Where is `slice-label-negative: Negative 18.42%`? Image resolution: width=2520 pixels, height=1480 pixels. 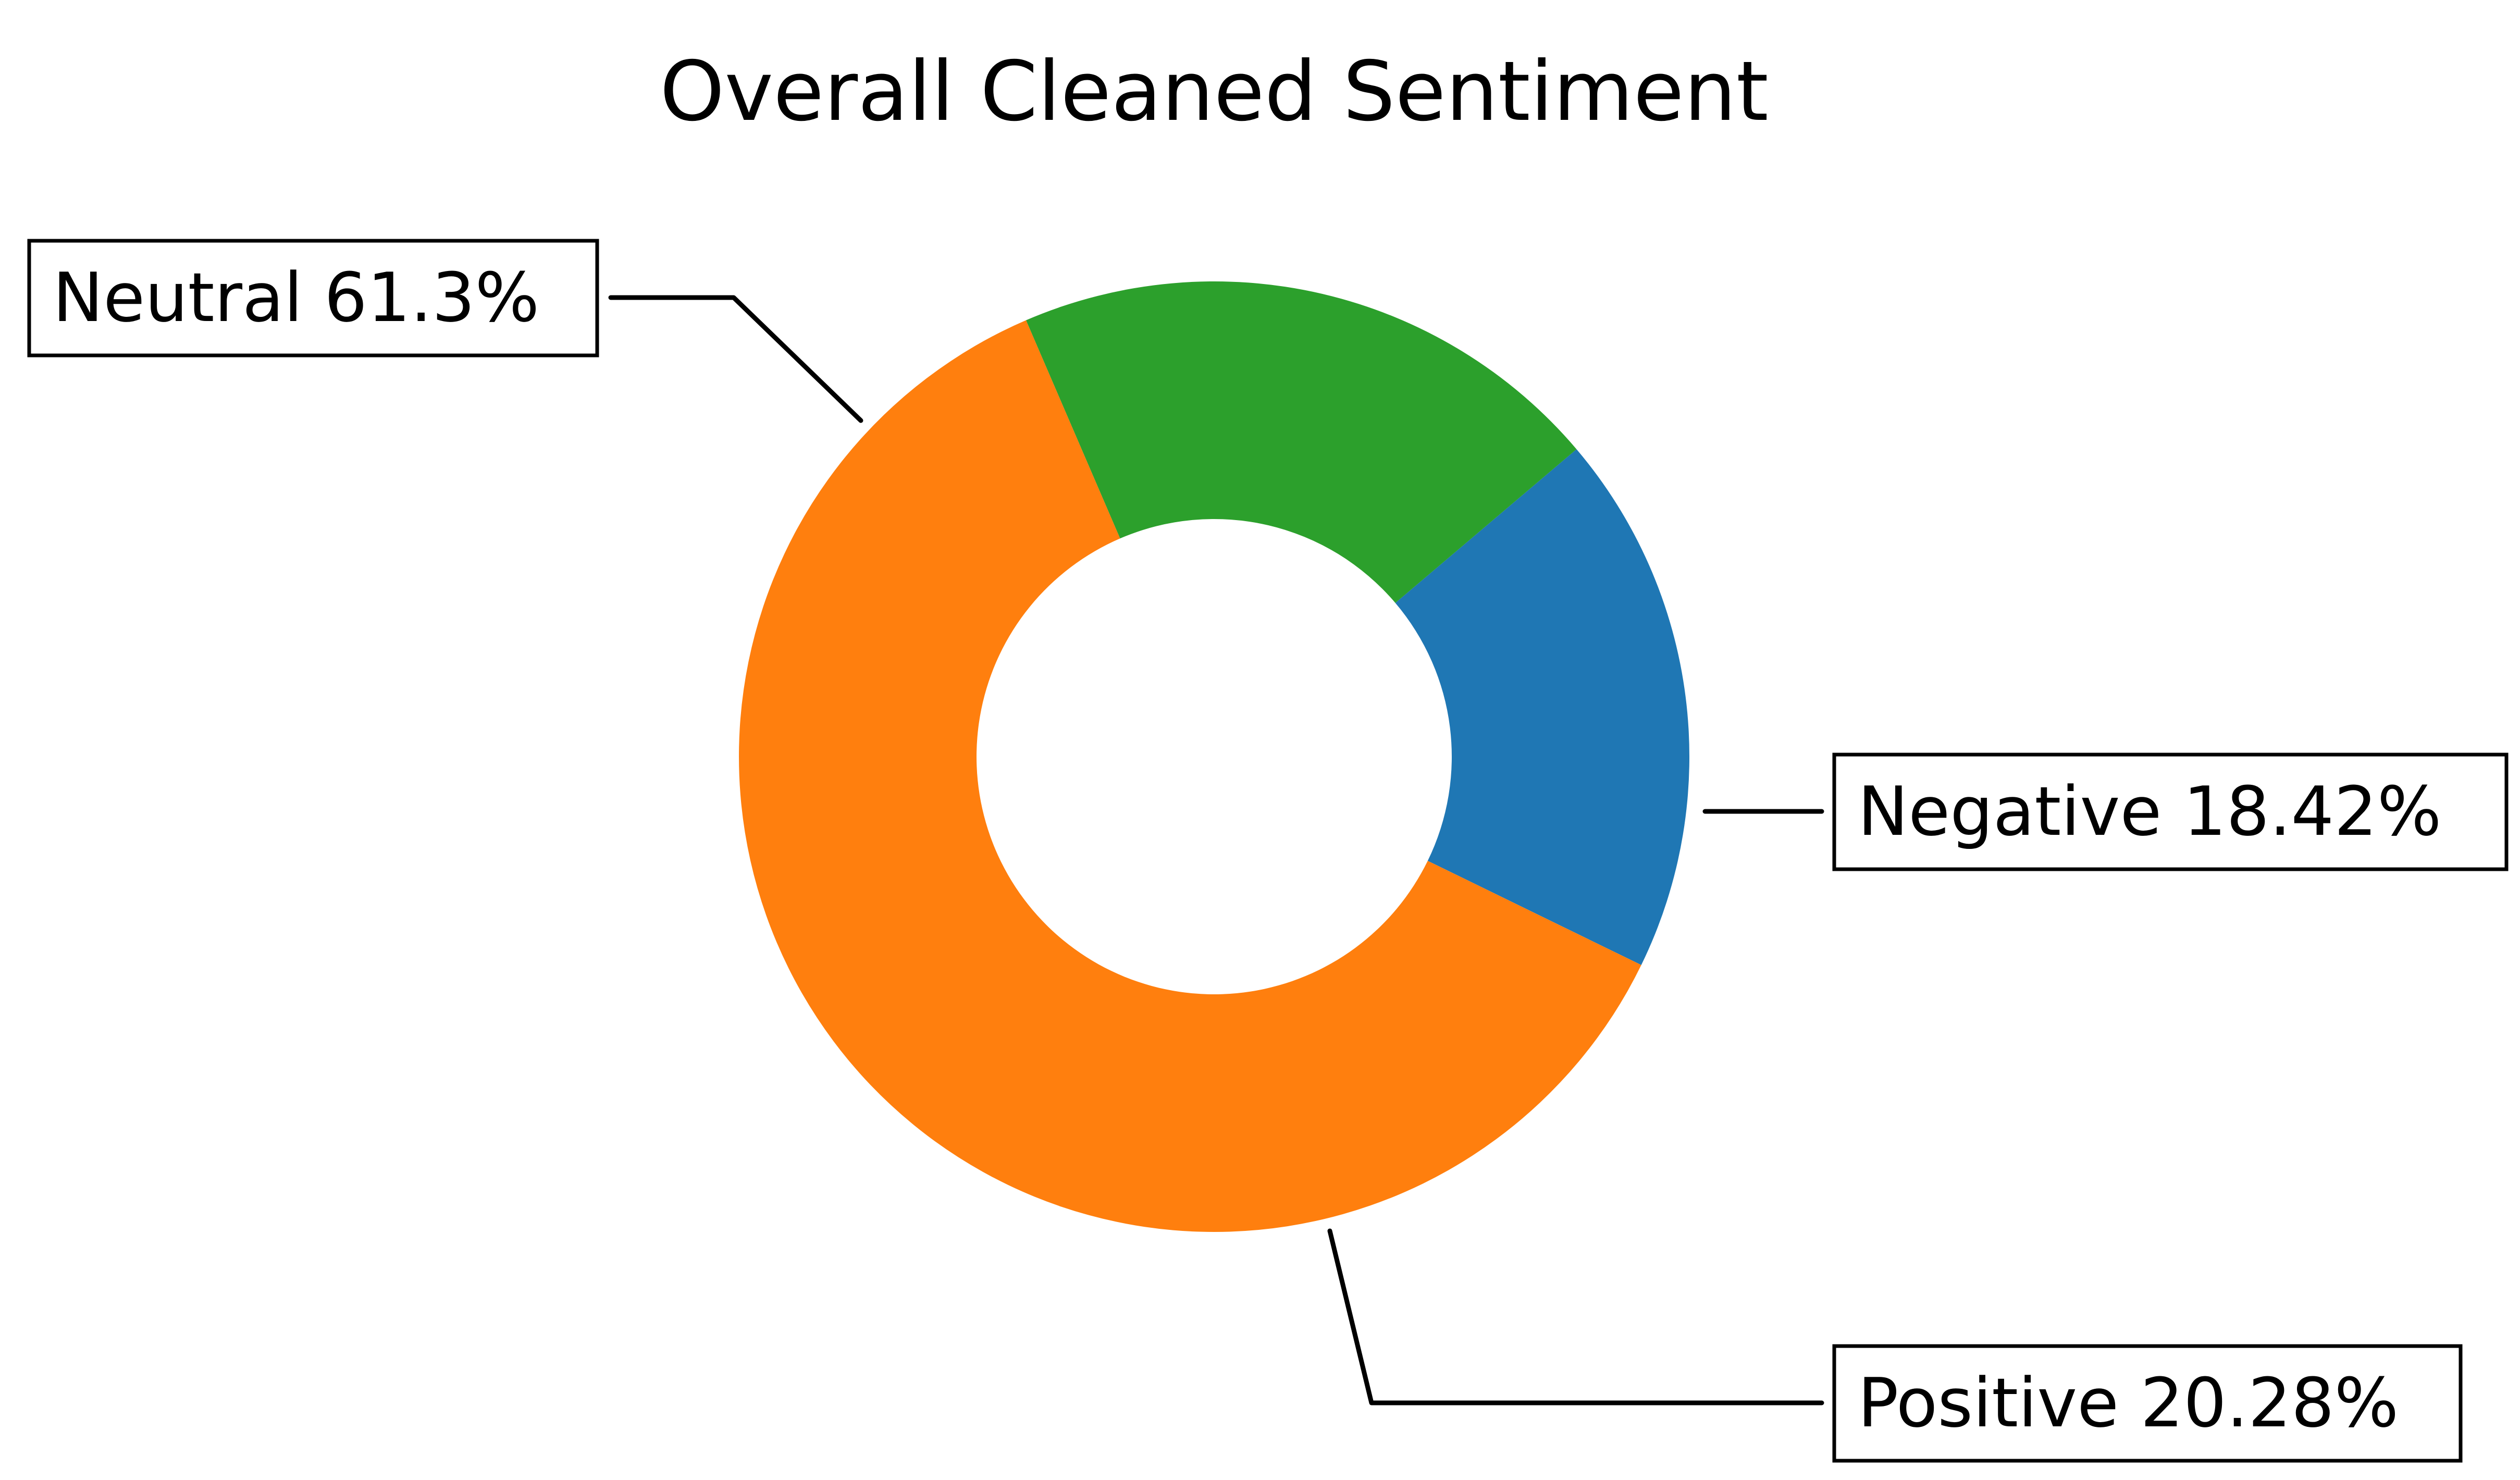
slice-label-negative: Negative 18.42% is located at coordinates (2149, 811).